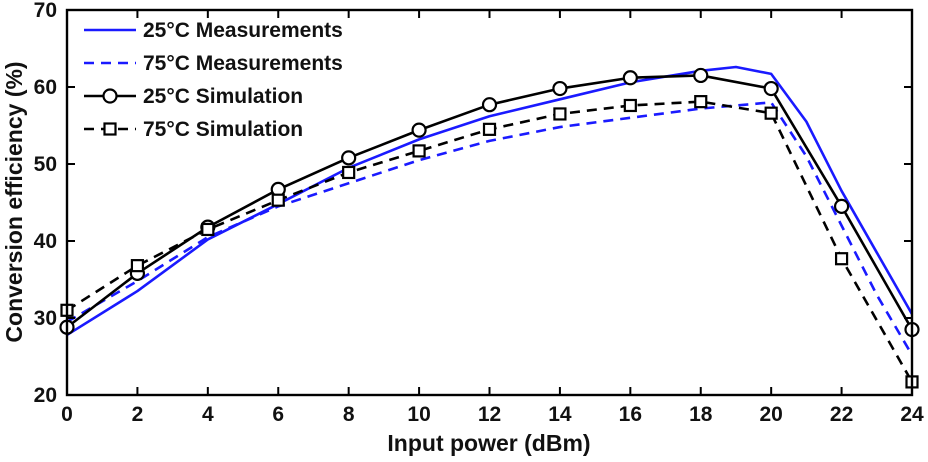  Describe the element at coordinates (560, 414) in the screenshot. I see `x-tick-label: 14` at that location.